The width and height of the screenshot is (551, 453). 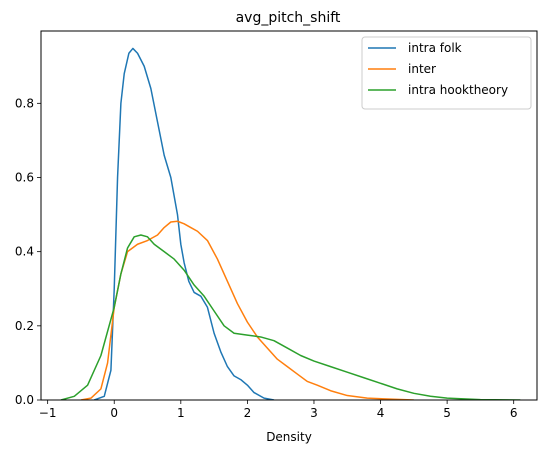 I want to click on x-tick-label: 6, so click(x=514, y=413).